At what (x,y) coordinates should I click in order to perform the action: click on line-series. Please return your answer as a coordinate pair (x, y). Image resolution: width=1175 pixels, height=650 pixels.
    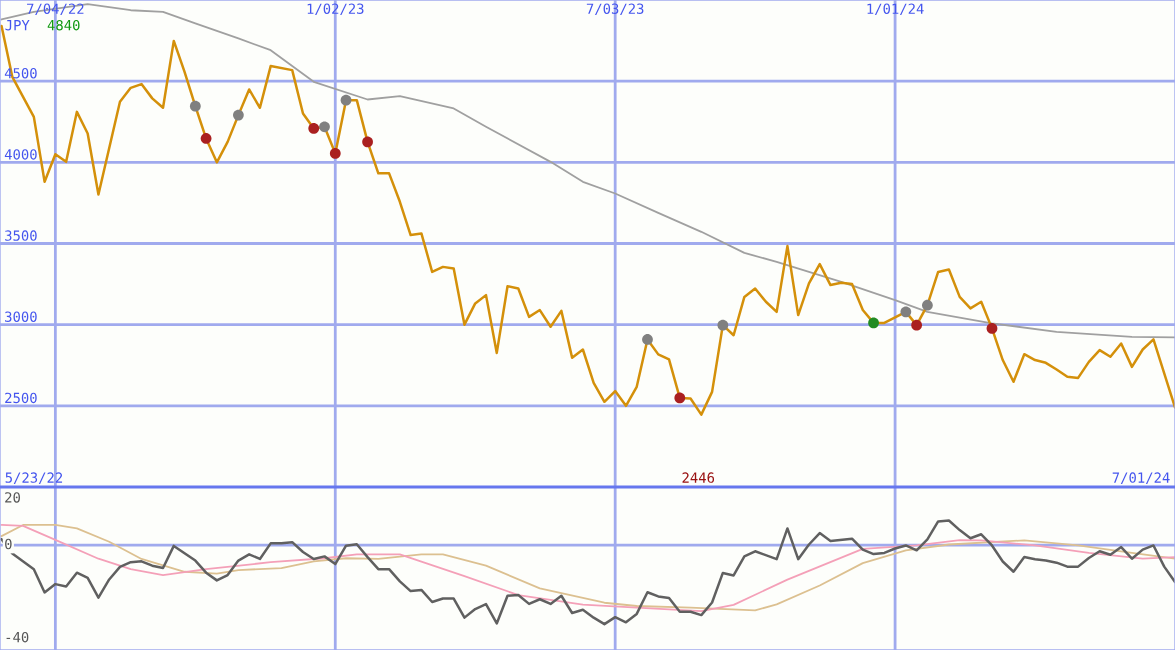
    Looking at the image, I should click on (587, 568).